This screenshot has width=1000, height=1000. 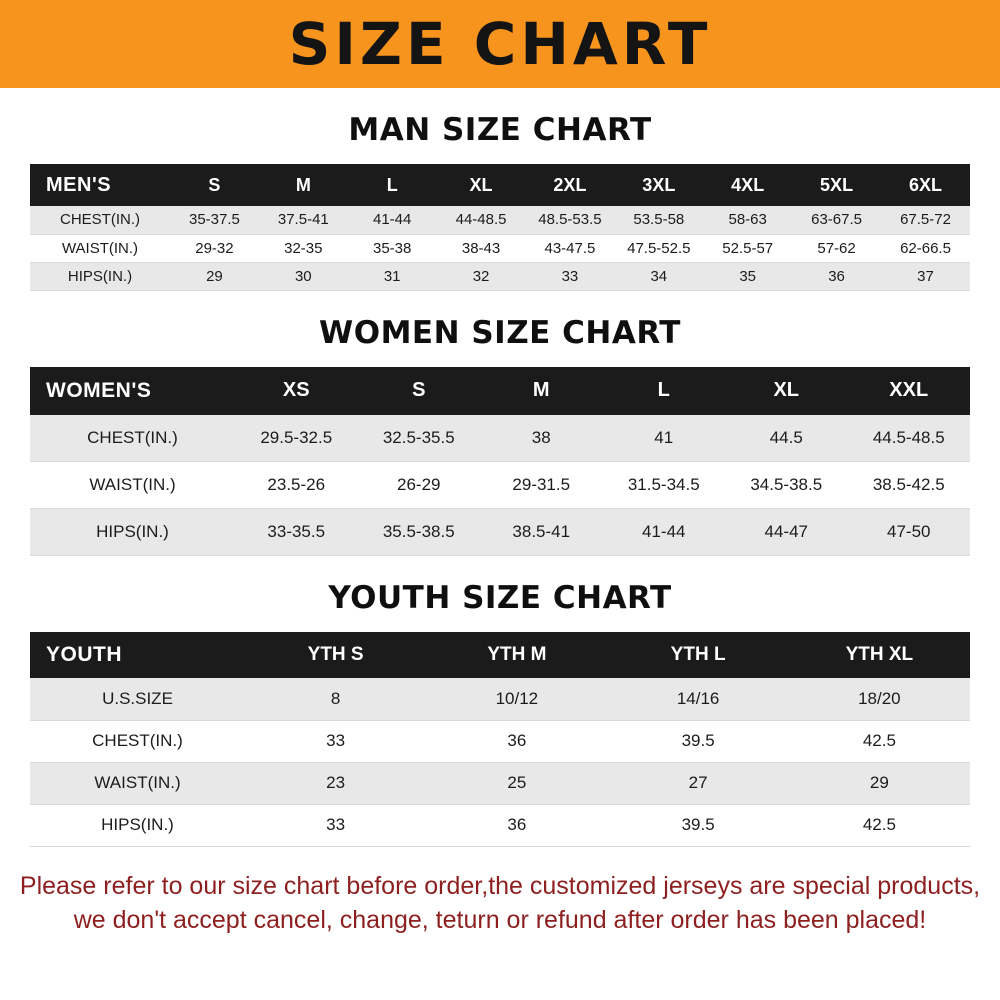 I want to click on table-row: WAIST(IN.) 23 25 27 29, so click(x=500, y=783).